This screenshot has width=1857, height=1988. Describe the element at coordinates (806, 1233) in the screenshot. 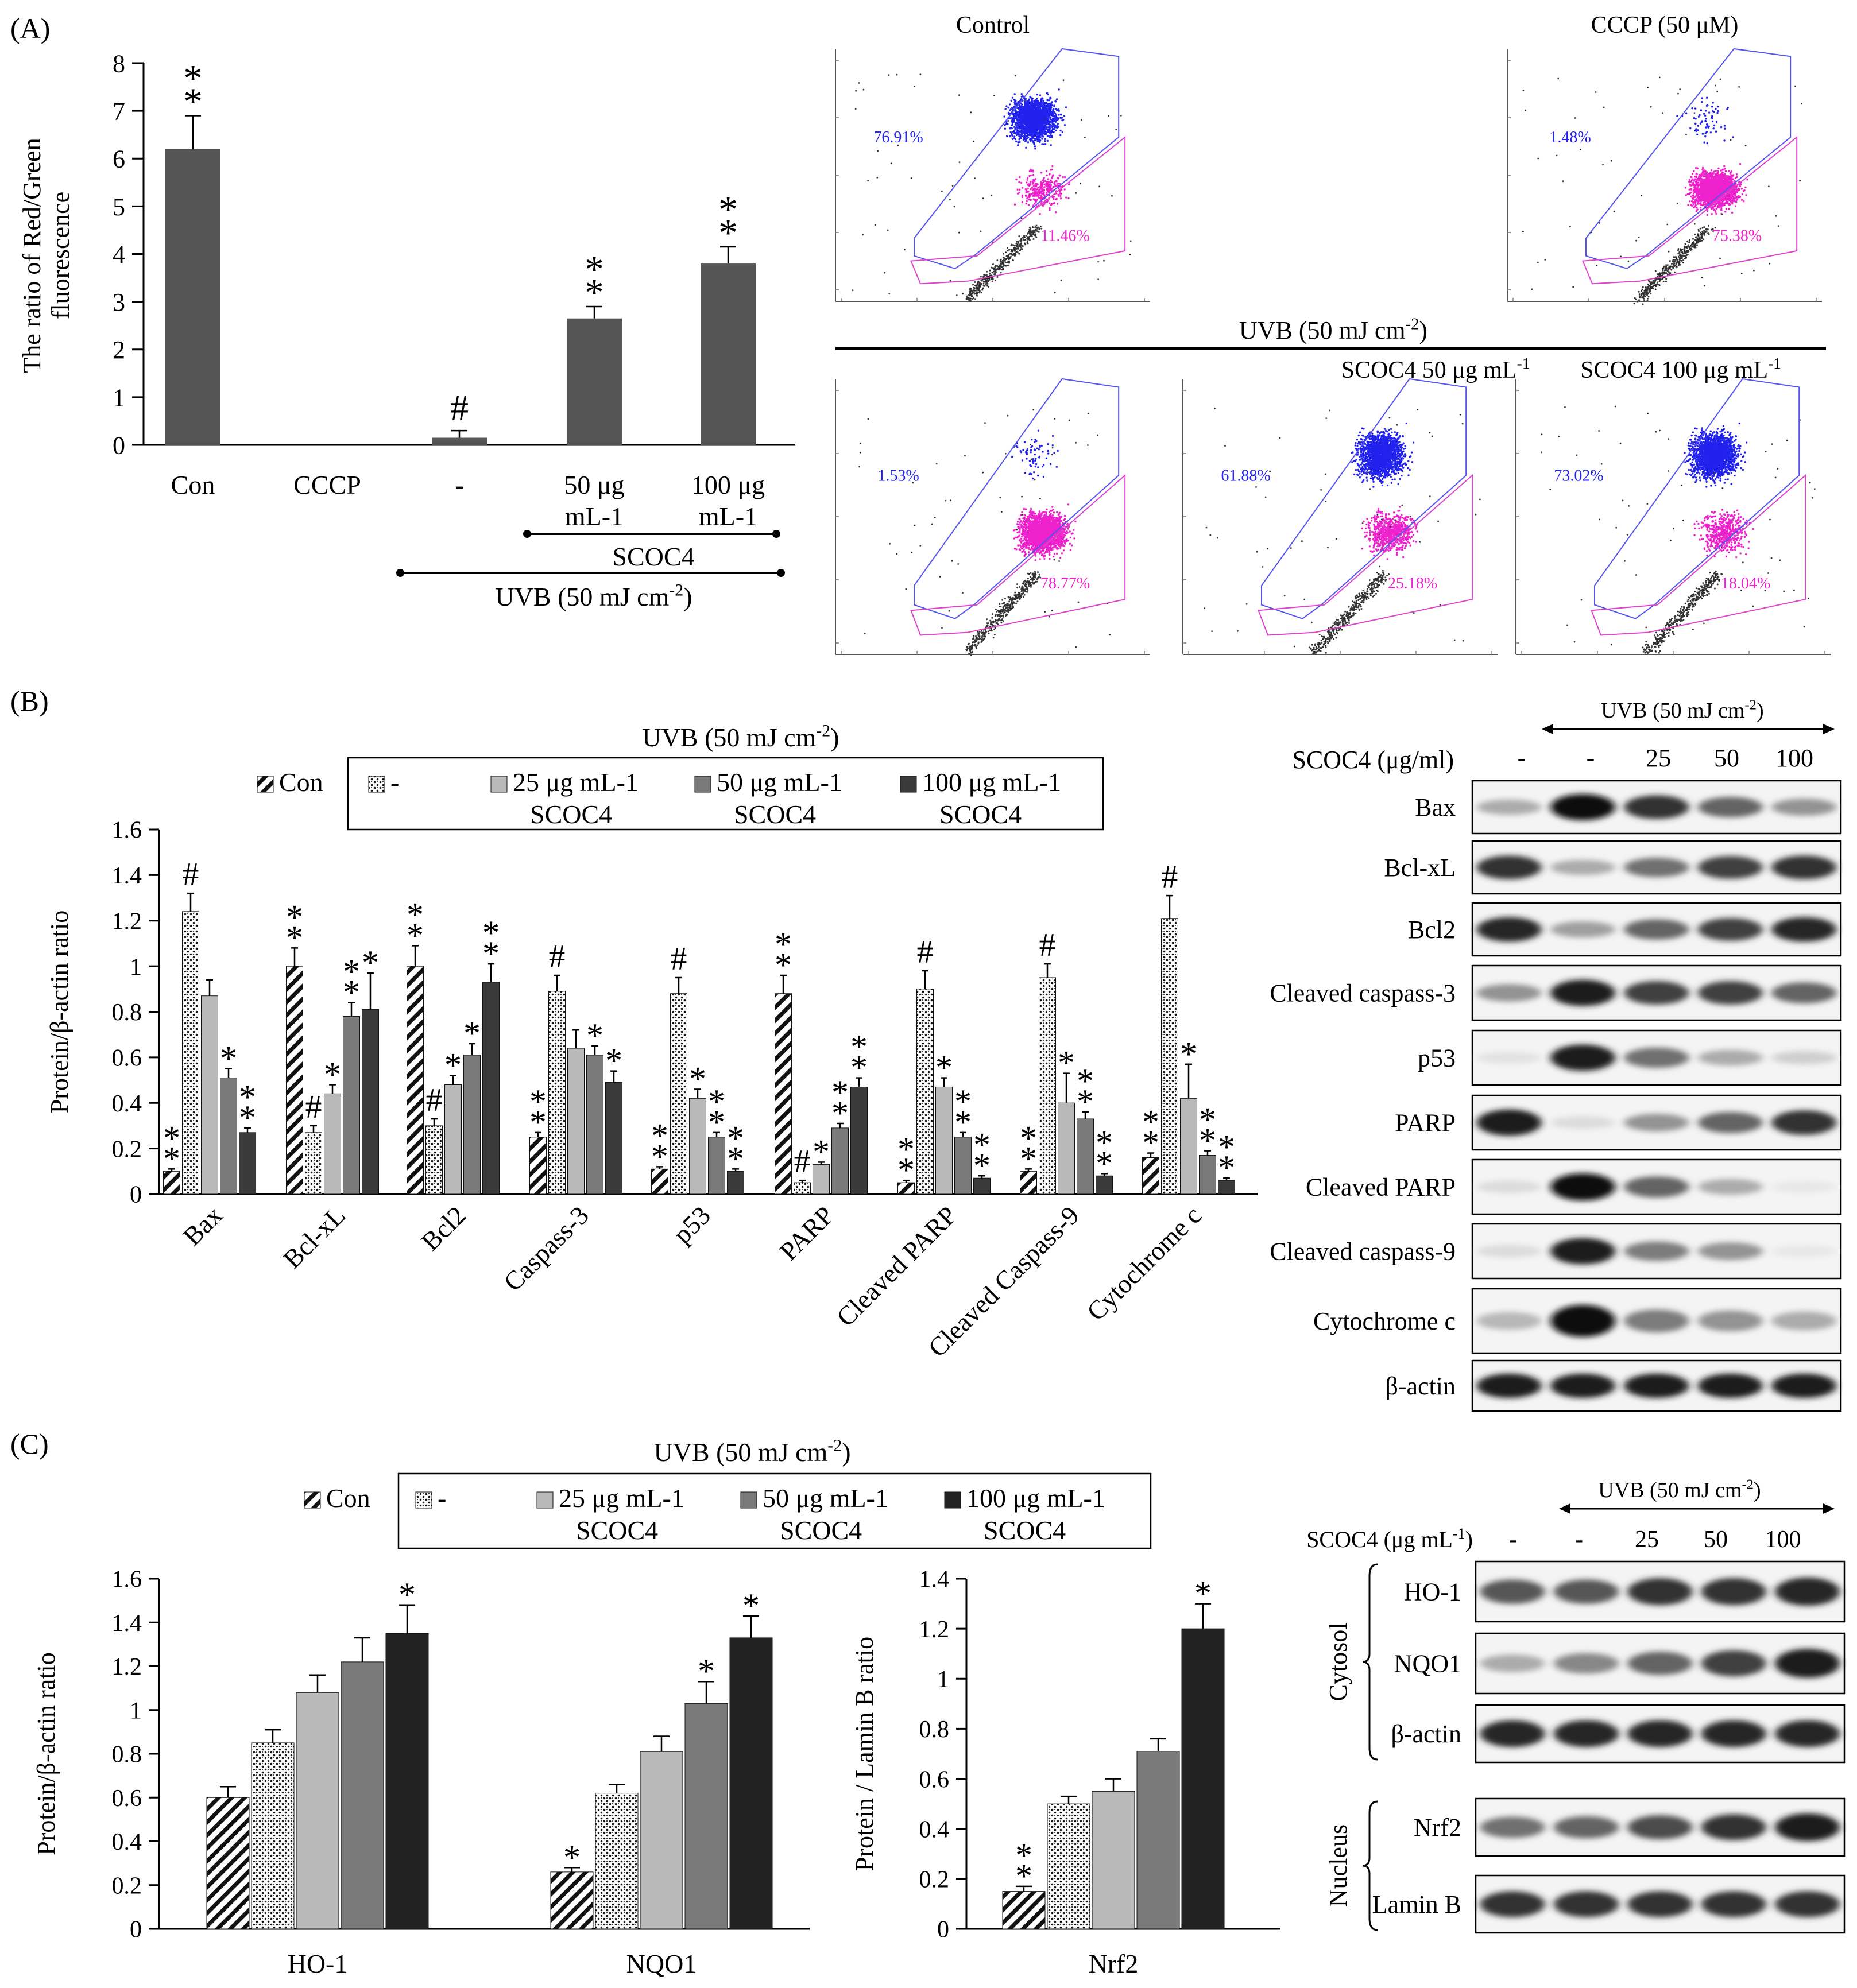

I see `category-label: PARP` at that location.